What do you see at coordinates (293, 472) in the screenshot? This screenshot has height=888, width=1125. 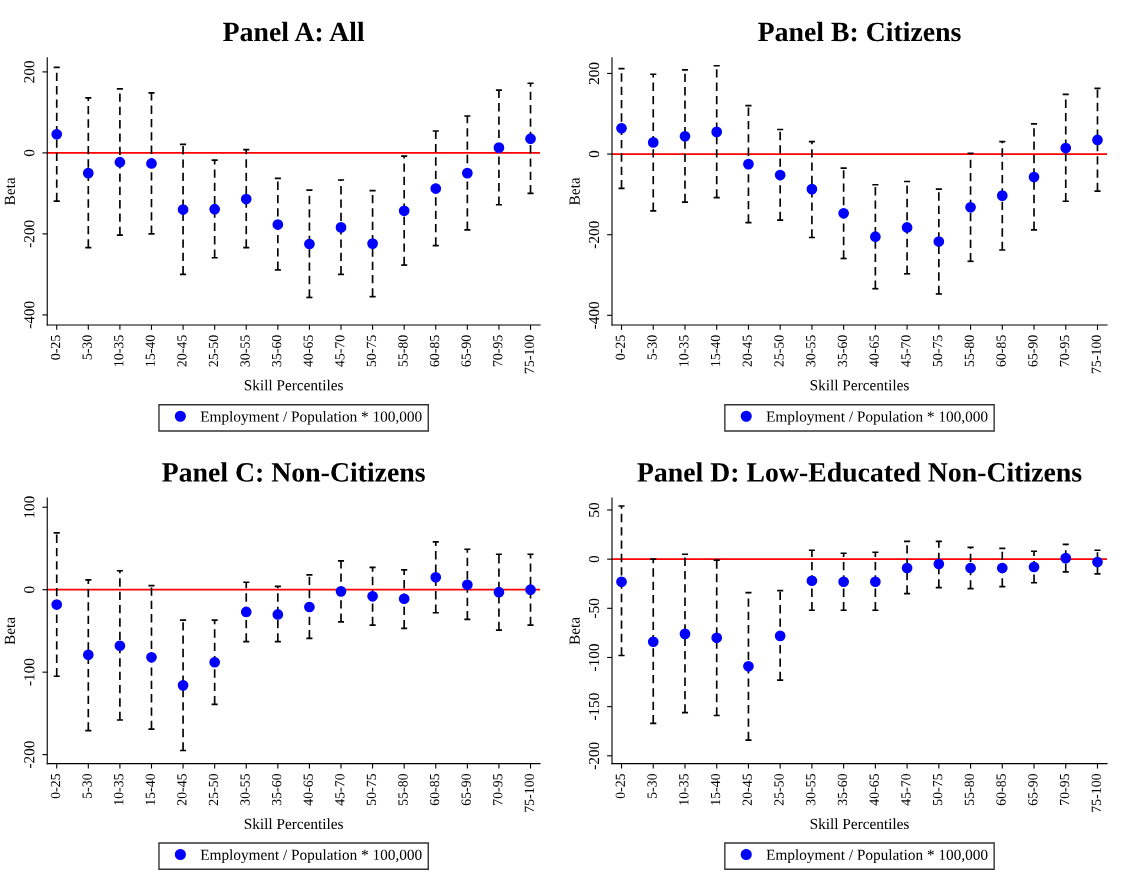 I see `chart-title: Panel C: Non-Citizens` at bounding box center [293, 472].